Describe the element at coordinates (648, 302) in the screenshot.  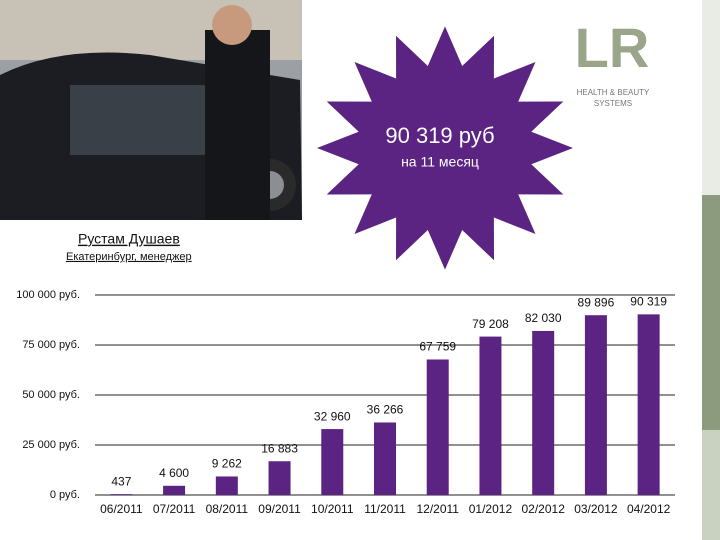
I see `value-label: 90 319` at that location.